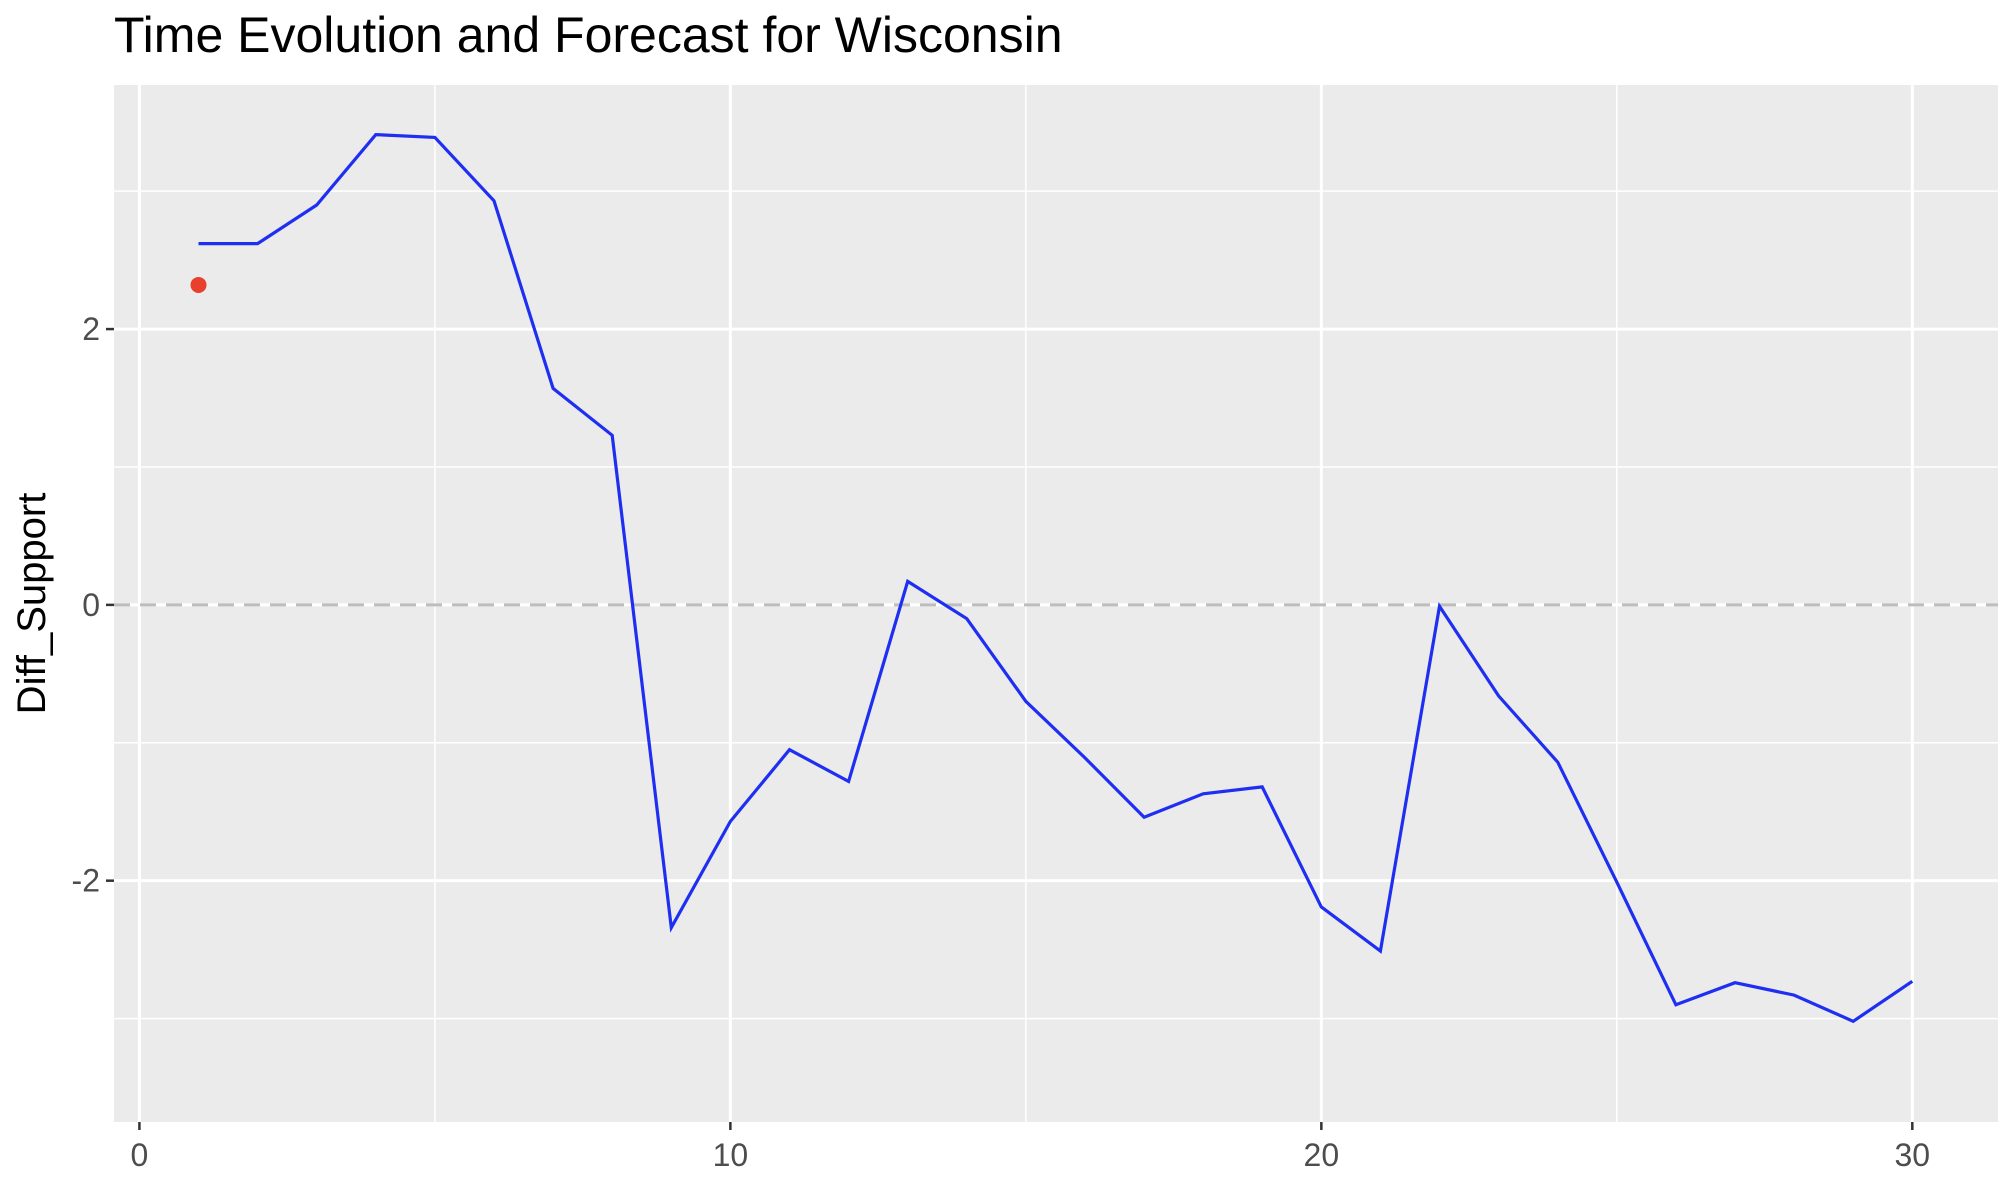 Image resolution: width=2016 pixels, height=1186 pixels. I want to click on points-group, so click(198, 284).